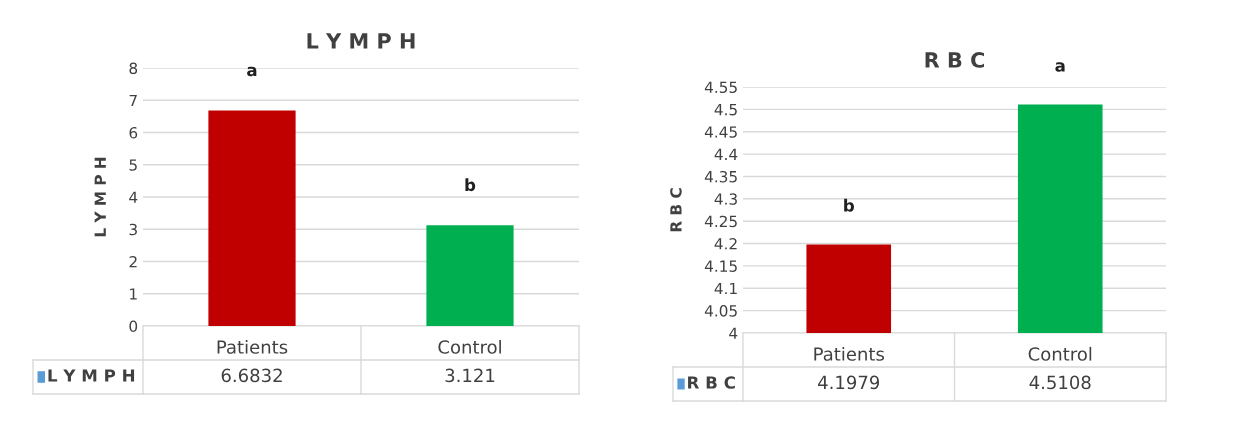 The image size is (1257, 428). What do you see at coordinates (720, 311) in the screenshot?
I see `y-tick-label: 4.05` at bounding box center [720, 311].